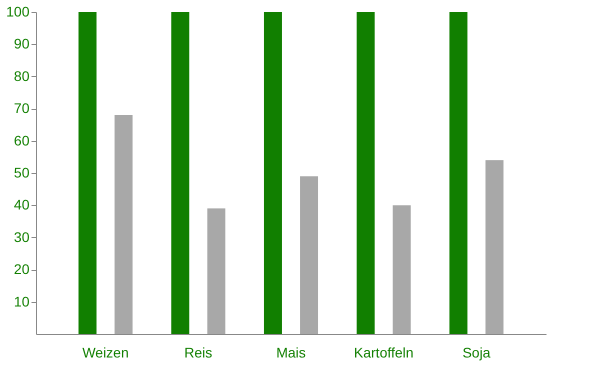 Image resolution: width=612 pixels, height=371 pixels. Describe the element at coordinates (18, 12) in the screenshot. I see `y-tick-label: 100` at that location.